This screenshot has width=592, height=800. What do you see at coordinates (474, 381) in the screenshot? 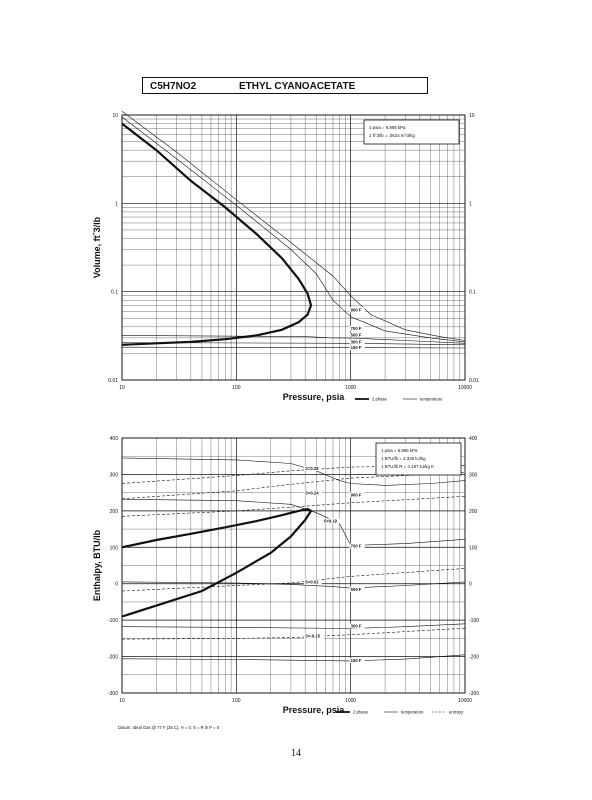
I see `y-tick-label-right: 0.01` at bounding box center [474, 381].